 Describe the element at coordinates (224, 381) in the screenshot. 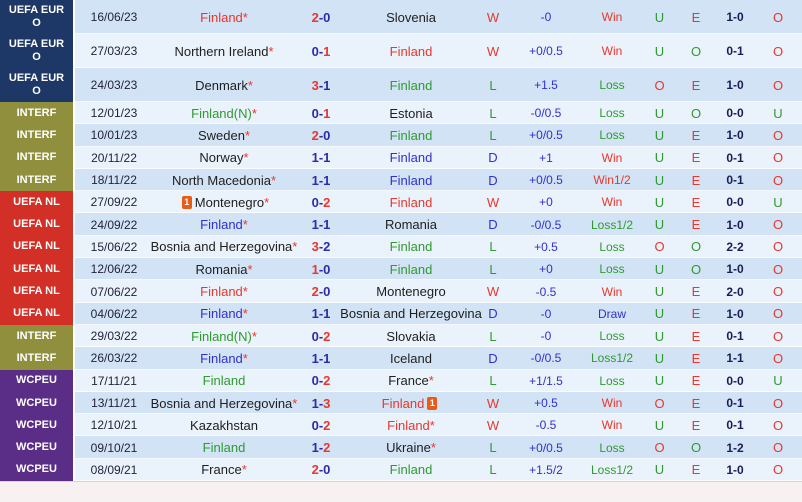

I see `home-team-cell: Finland` at that location.